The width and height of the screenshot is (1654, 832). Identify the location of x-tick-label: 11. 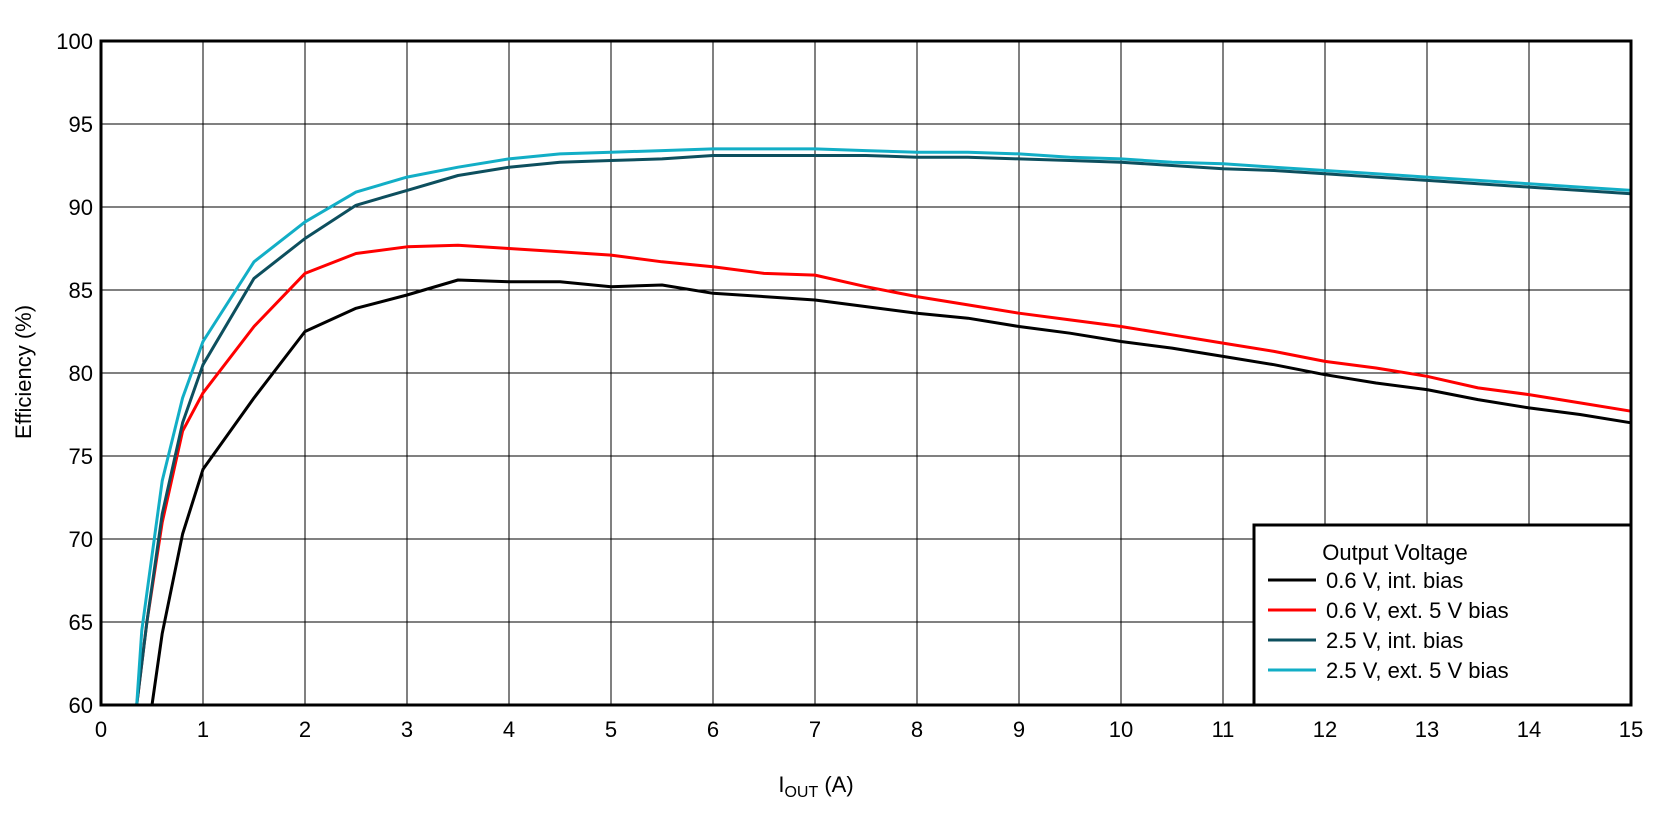
(1223, 729).